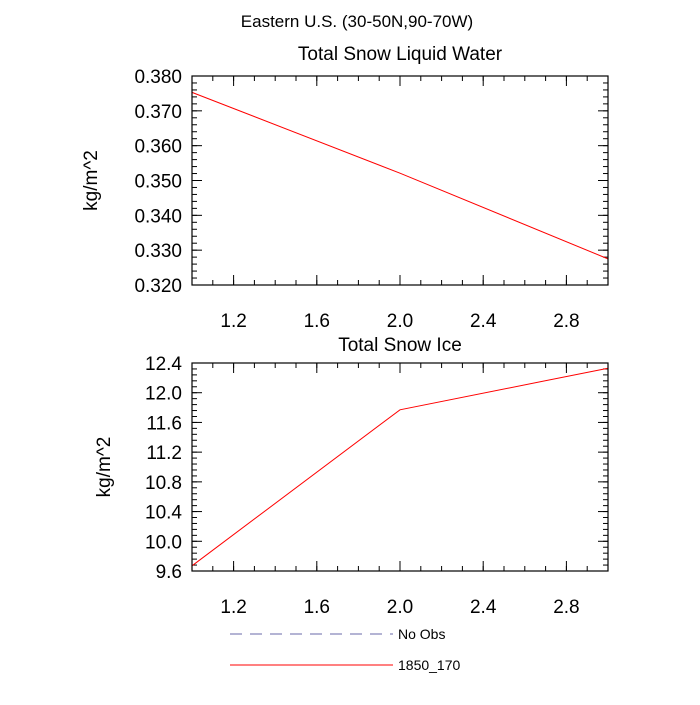  What do you see at coordinates (164, 453) in the screenshot?
I see `panel-2-ytick-label: 11.2` at bounding box center [164, 453].